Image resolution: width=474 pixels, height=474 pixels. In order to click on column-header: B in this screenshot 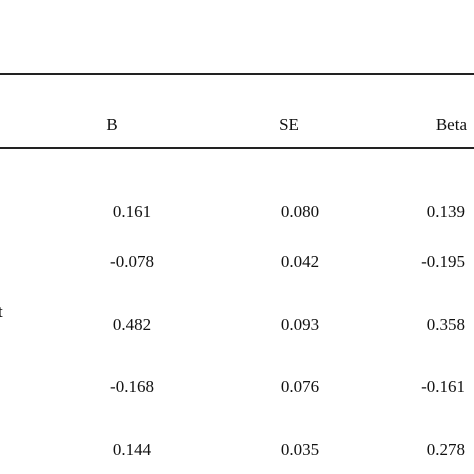, I will do `click(112, 124)`.